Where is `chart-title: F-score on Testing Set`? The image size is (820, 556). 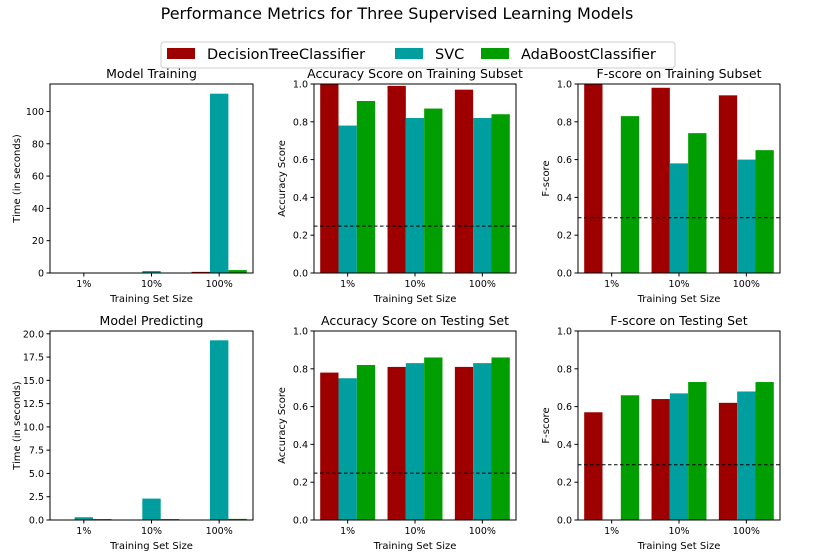
chart-title: F-score on Testing Set is located at coordinates (678, 320).